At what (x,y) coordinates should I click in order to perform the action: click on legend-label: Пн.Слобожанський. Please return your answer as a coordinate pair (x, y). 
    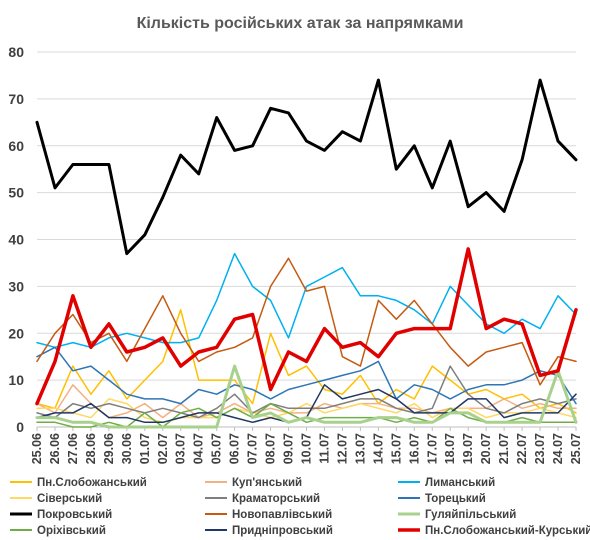
    Looking at the image, I should click on (92, 483).